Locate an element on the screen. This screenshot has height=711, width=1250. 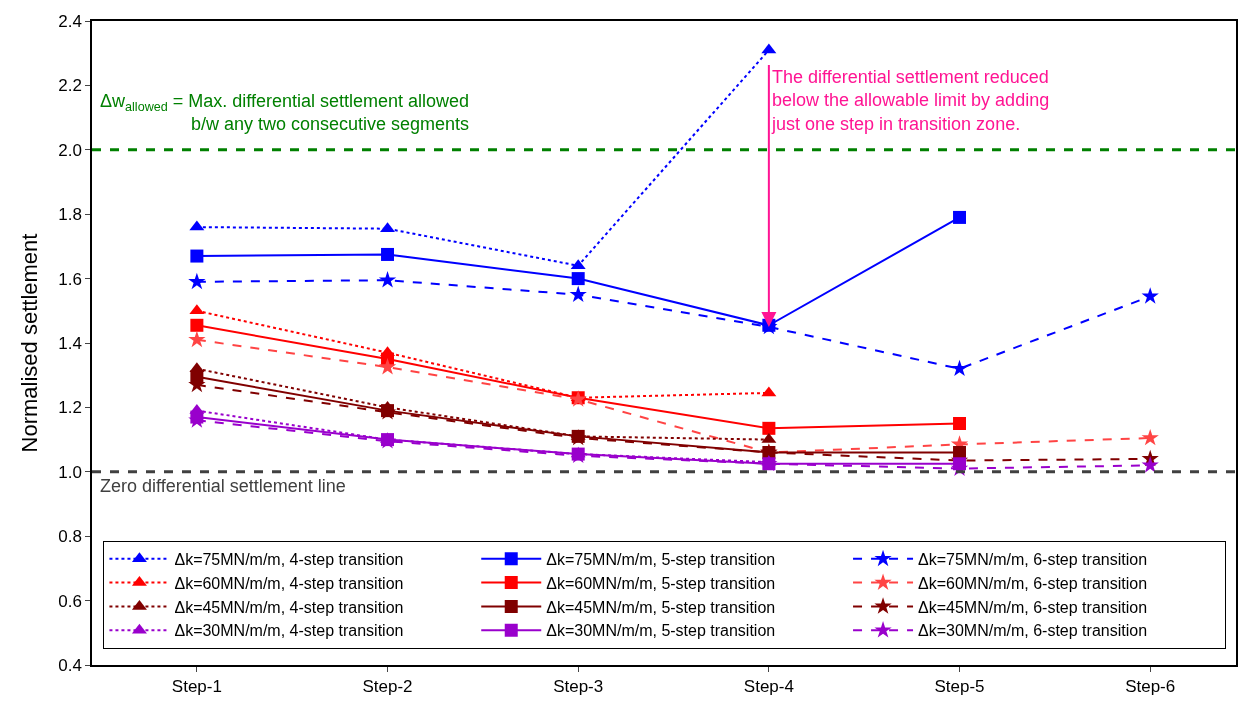
legend-label: Δk=60MN/m/m, 6-step transition is located at coordinates (1033, 583).